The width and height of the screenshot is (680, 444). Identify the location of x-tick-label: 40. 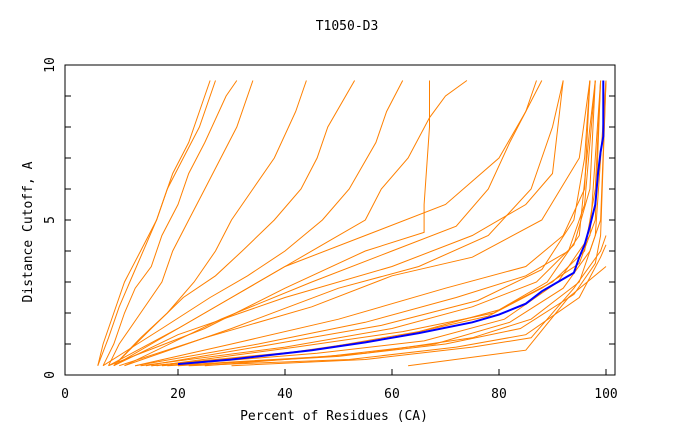
(285, 394).